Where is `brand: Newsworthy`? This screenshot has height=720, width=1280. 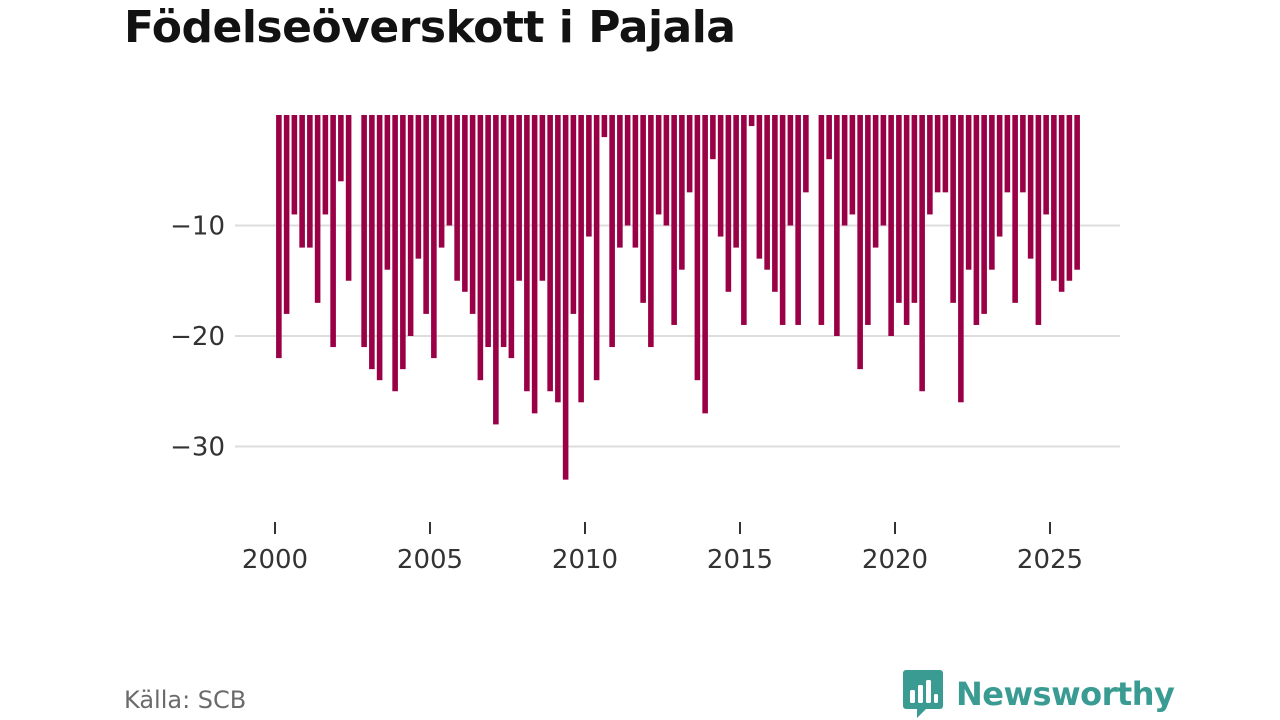 brand: Newsworthy is located at coordinates (1038, 694).